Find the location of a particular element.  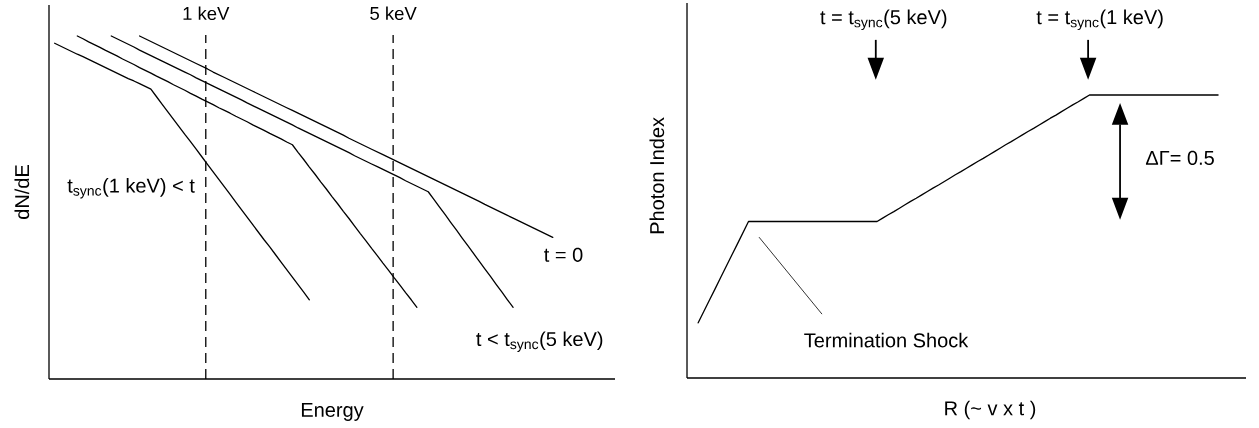

y-axis-title: dN/dE is located at coordinates (22, 192).